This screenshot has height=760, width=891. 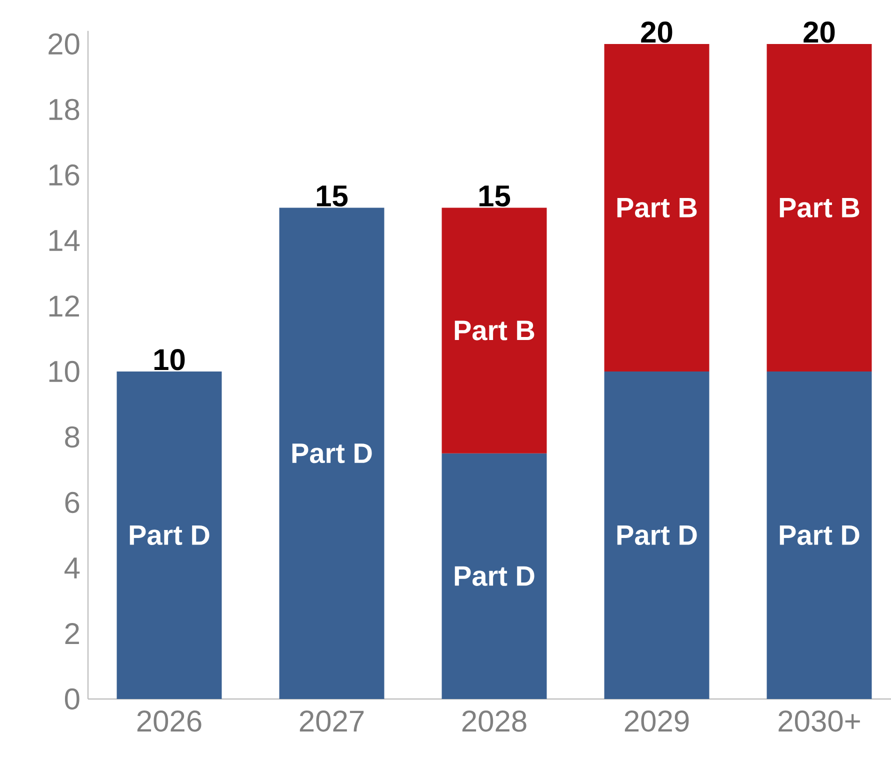 I want to click on y-tick-label: 20, so click(x=64, y=44).